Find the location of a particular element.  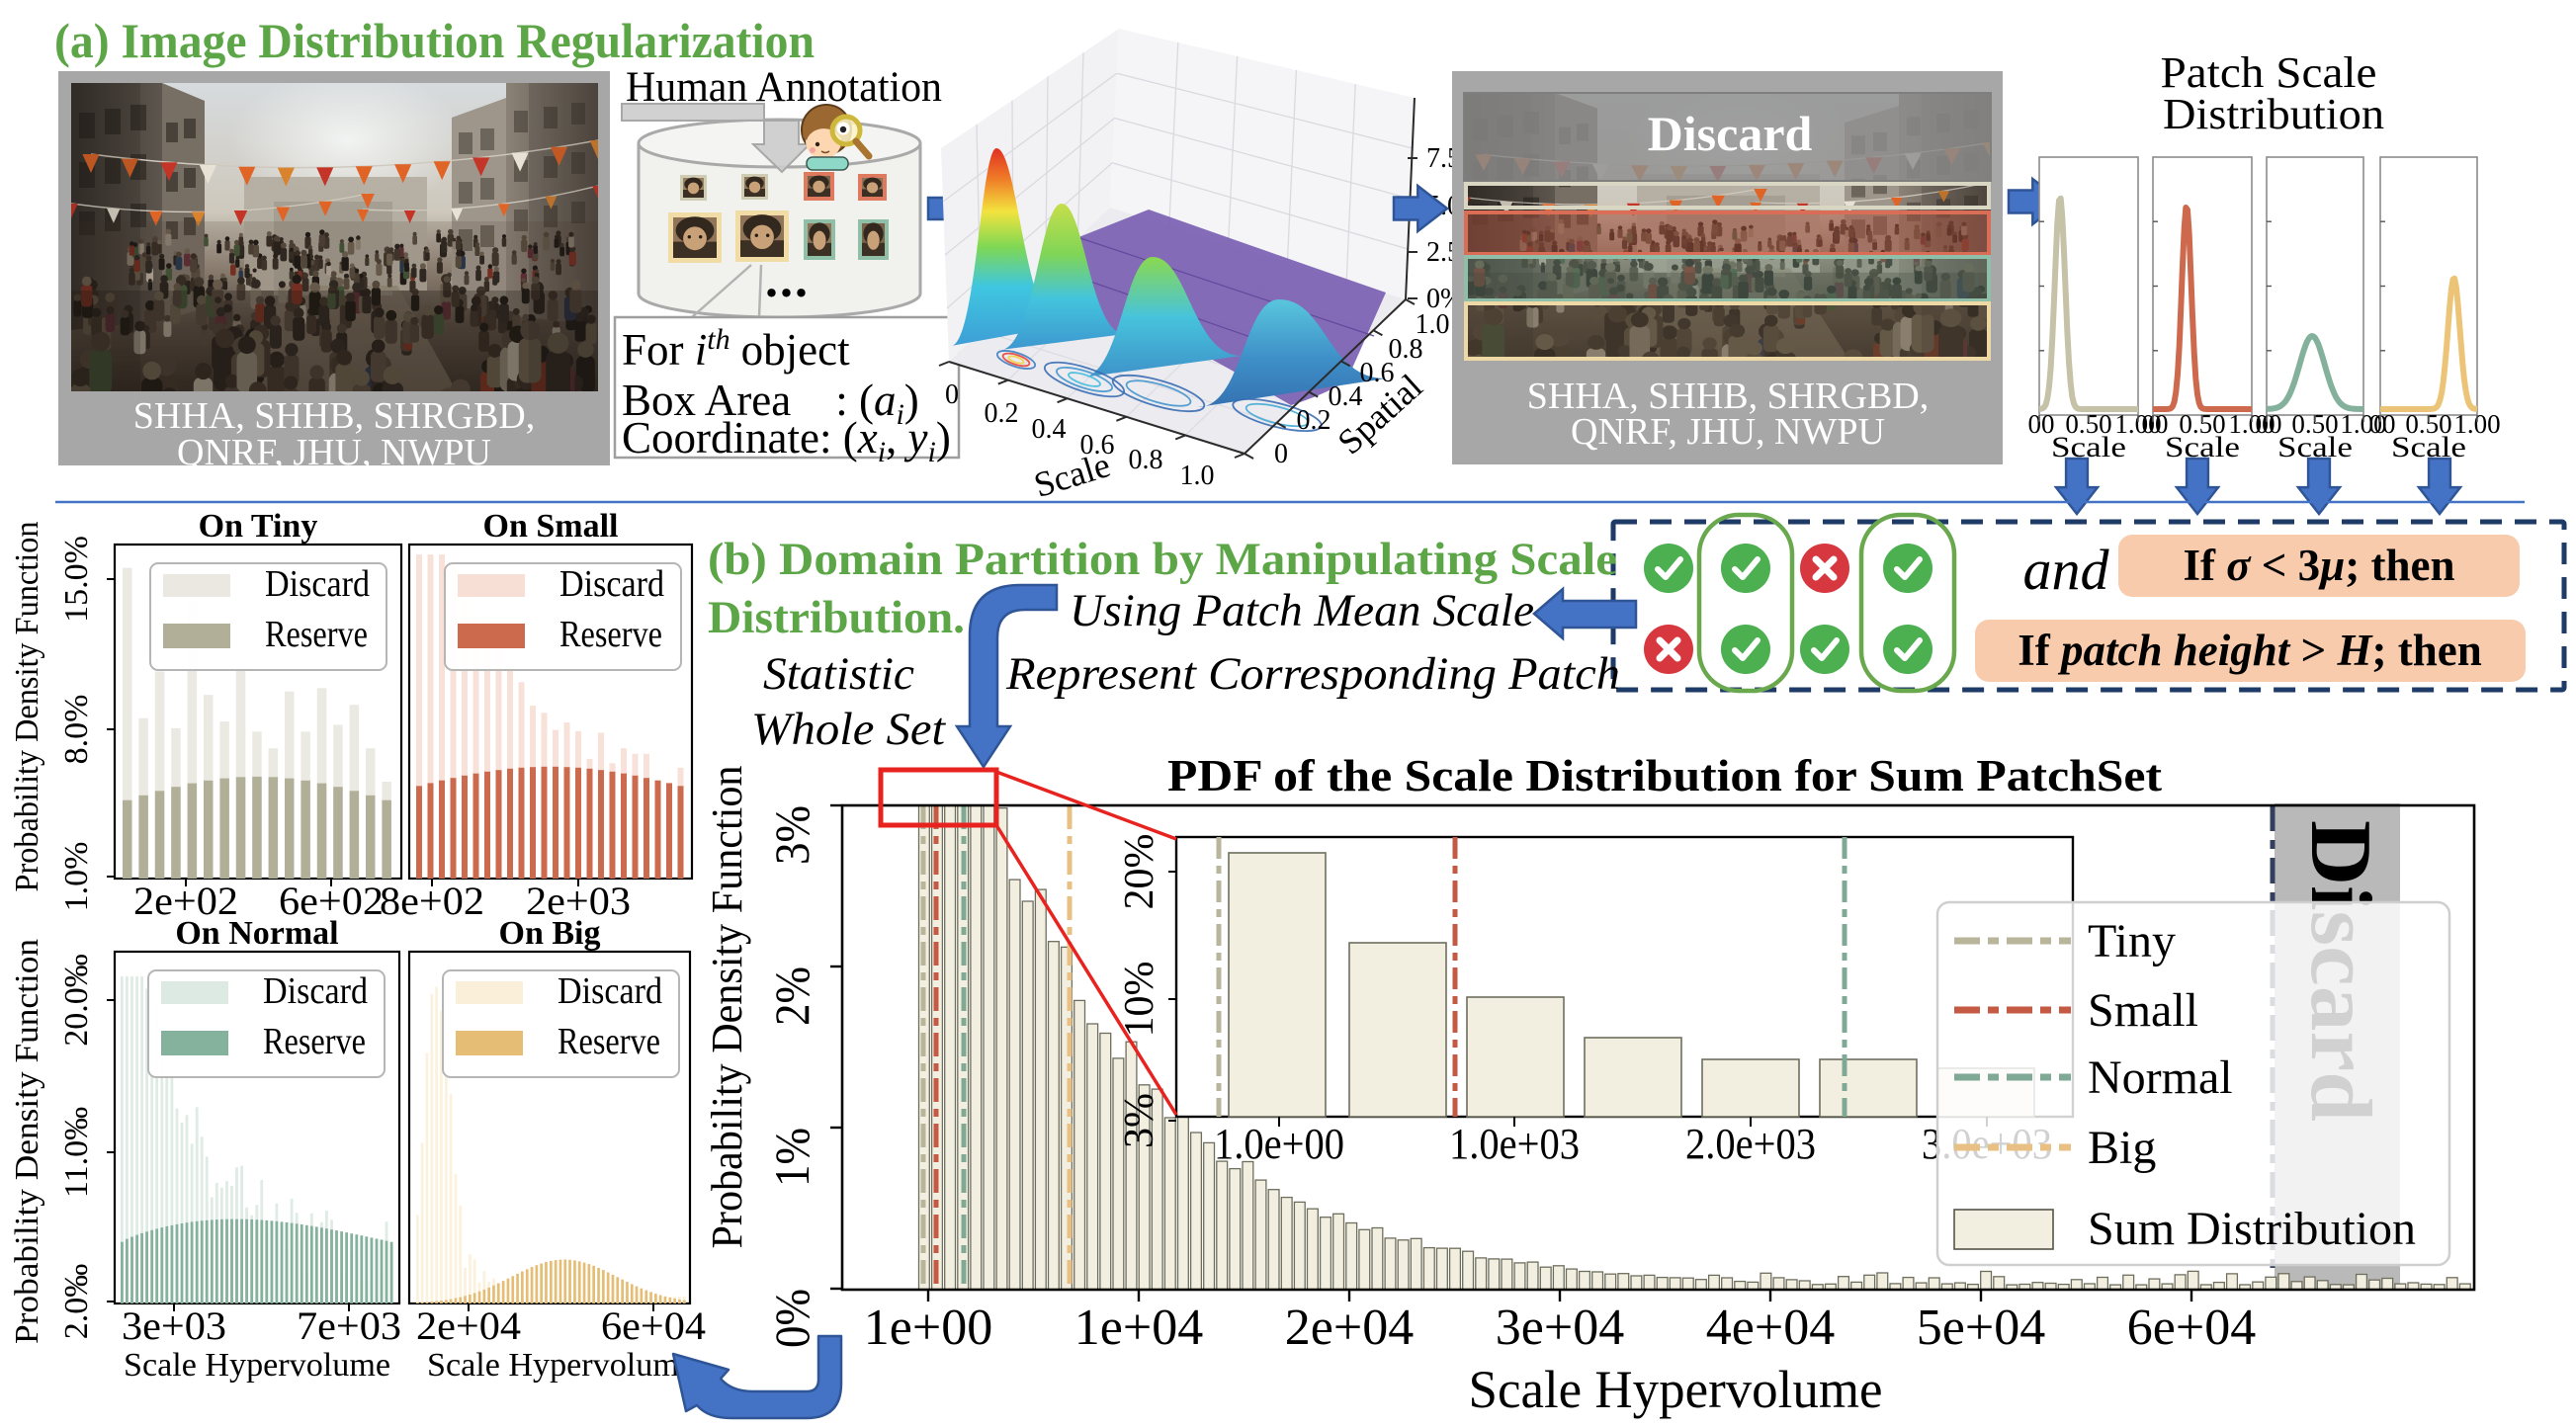

svg-text: On Small is located at coordinates (551, 526).